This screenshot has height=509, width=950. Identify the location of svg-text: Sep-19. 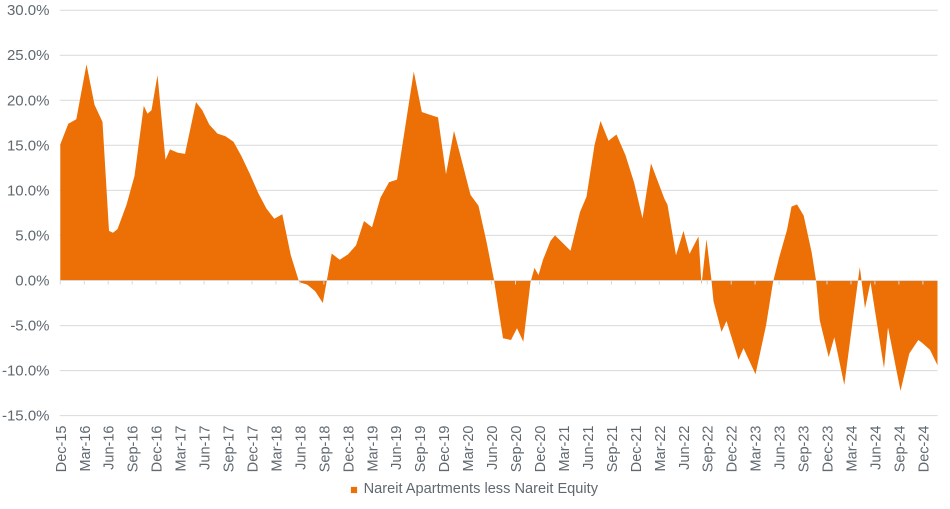
(421, 449).